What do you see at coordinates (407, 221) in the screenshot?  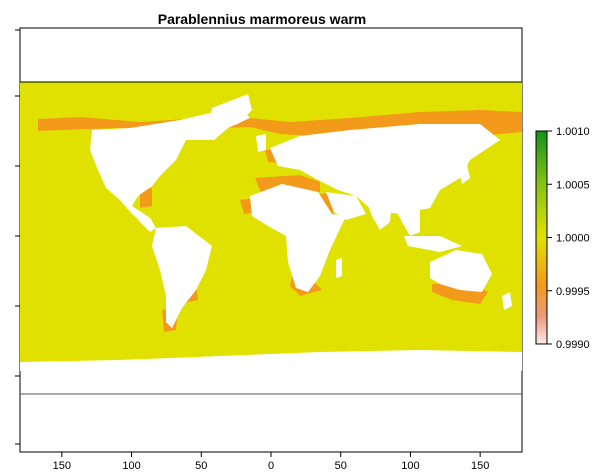 I see `land-se-asia` at bounding box center [407, 221].